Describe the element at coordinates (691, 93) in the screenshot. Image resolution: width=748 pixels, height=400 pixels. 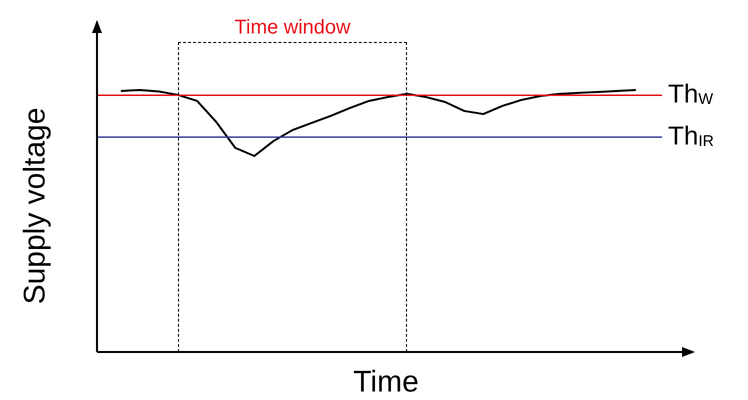
I see `ref-line-label: ThW` at that location.